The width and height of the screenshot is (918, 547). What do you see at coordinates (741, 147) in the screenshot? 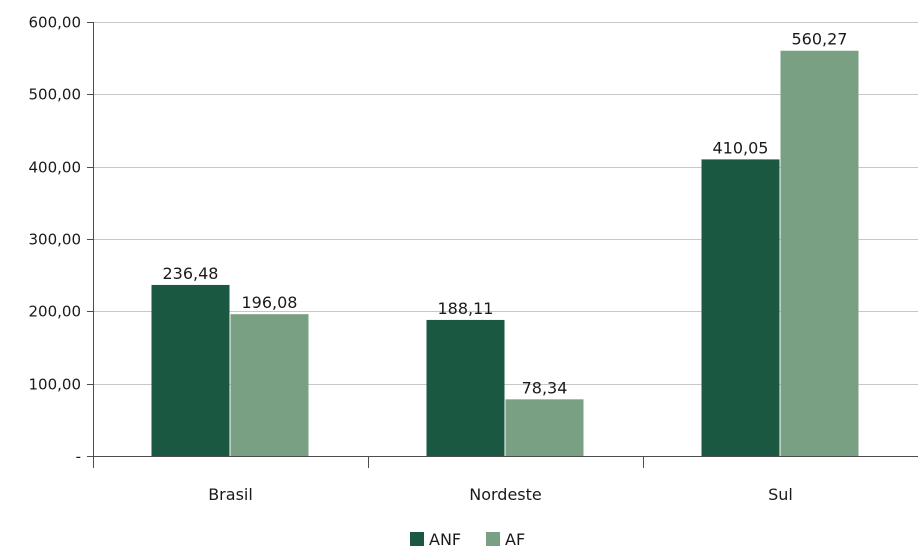
I see `data-label: 410,05` at bounding box center [741, 147].